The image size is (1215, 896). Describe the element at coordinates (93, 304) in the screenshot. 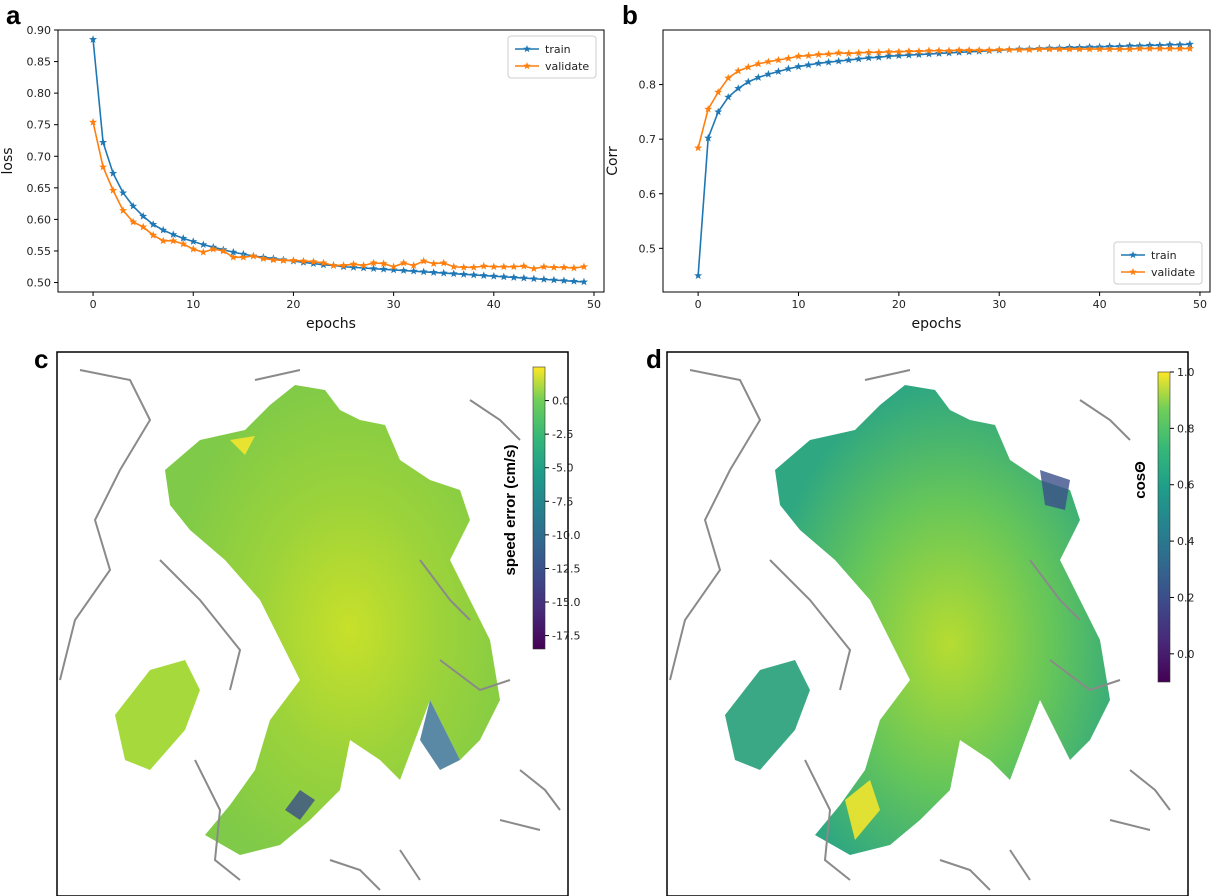

I see `x-tick-label: 0` at that location.